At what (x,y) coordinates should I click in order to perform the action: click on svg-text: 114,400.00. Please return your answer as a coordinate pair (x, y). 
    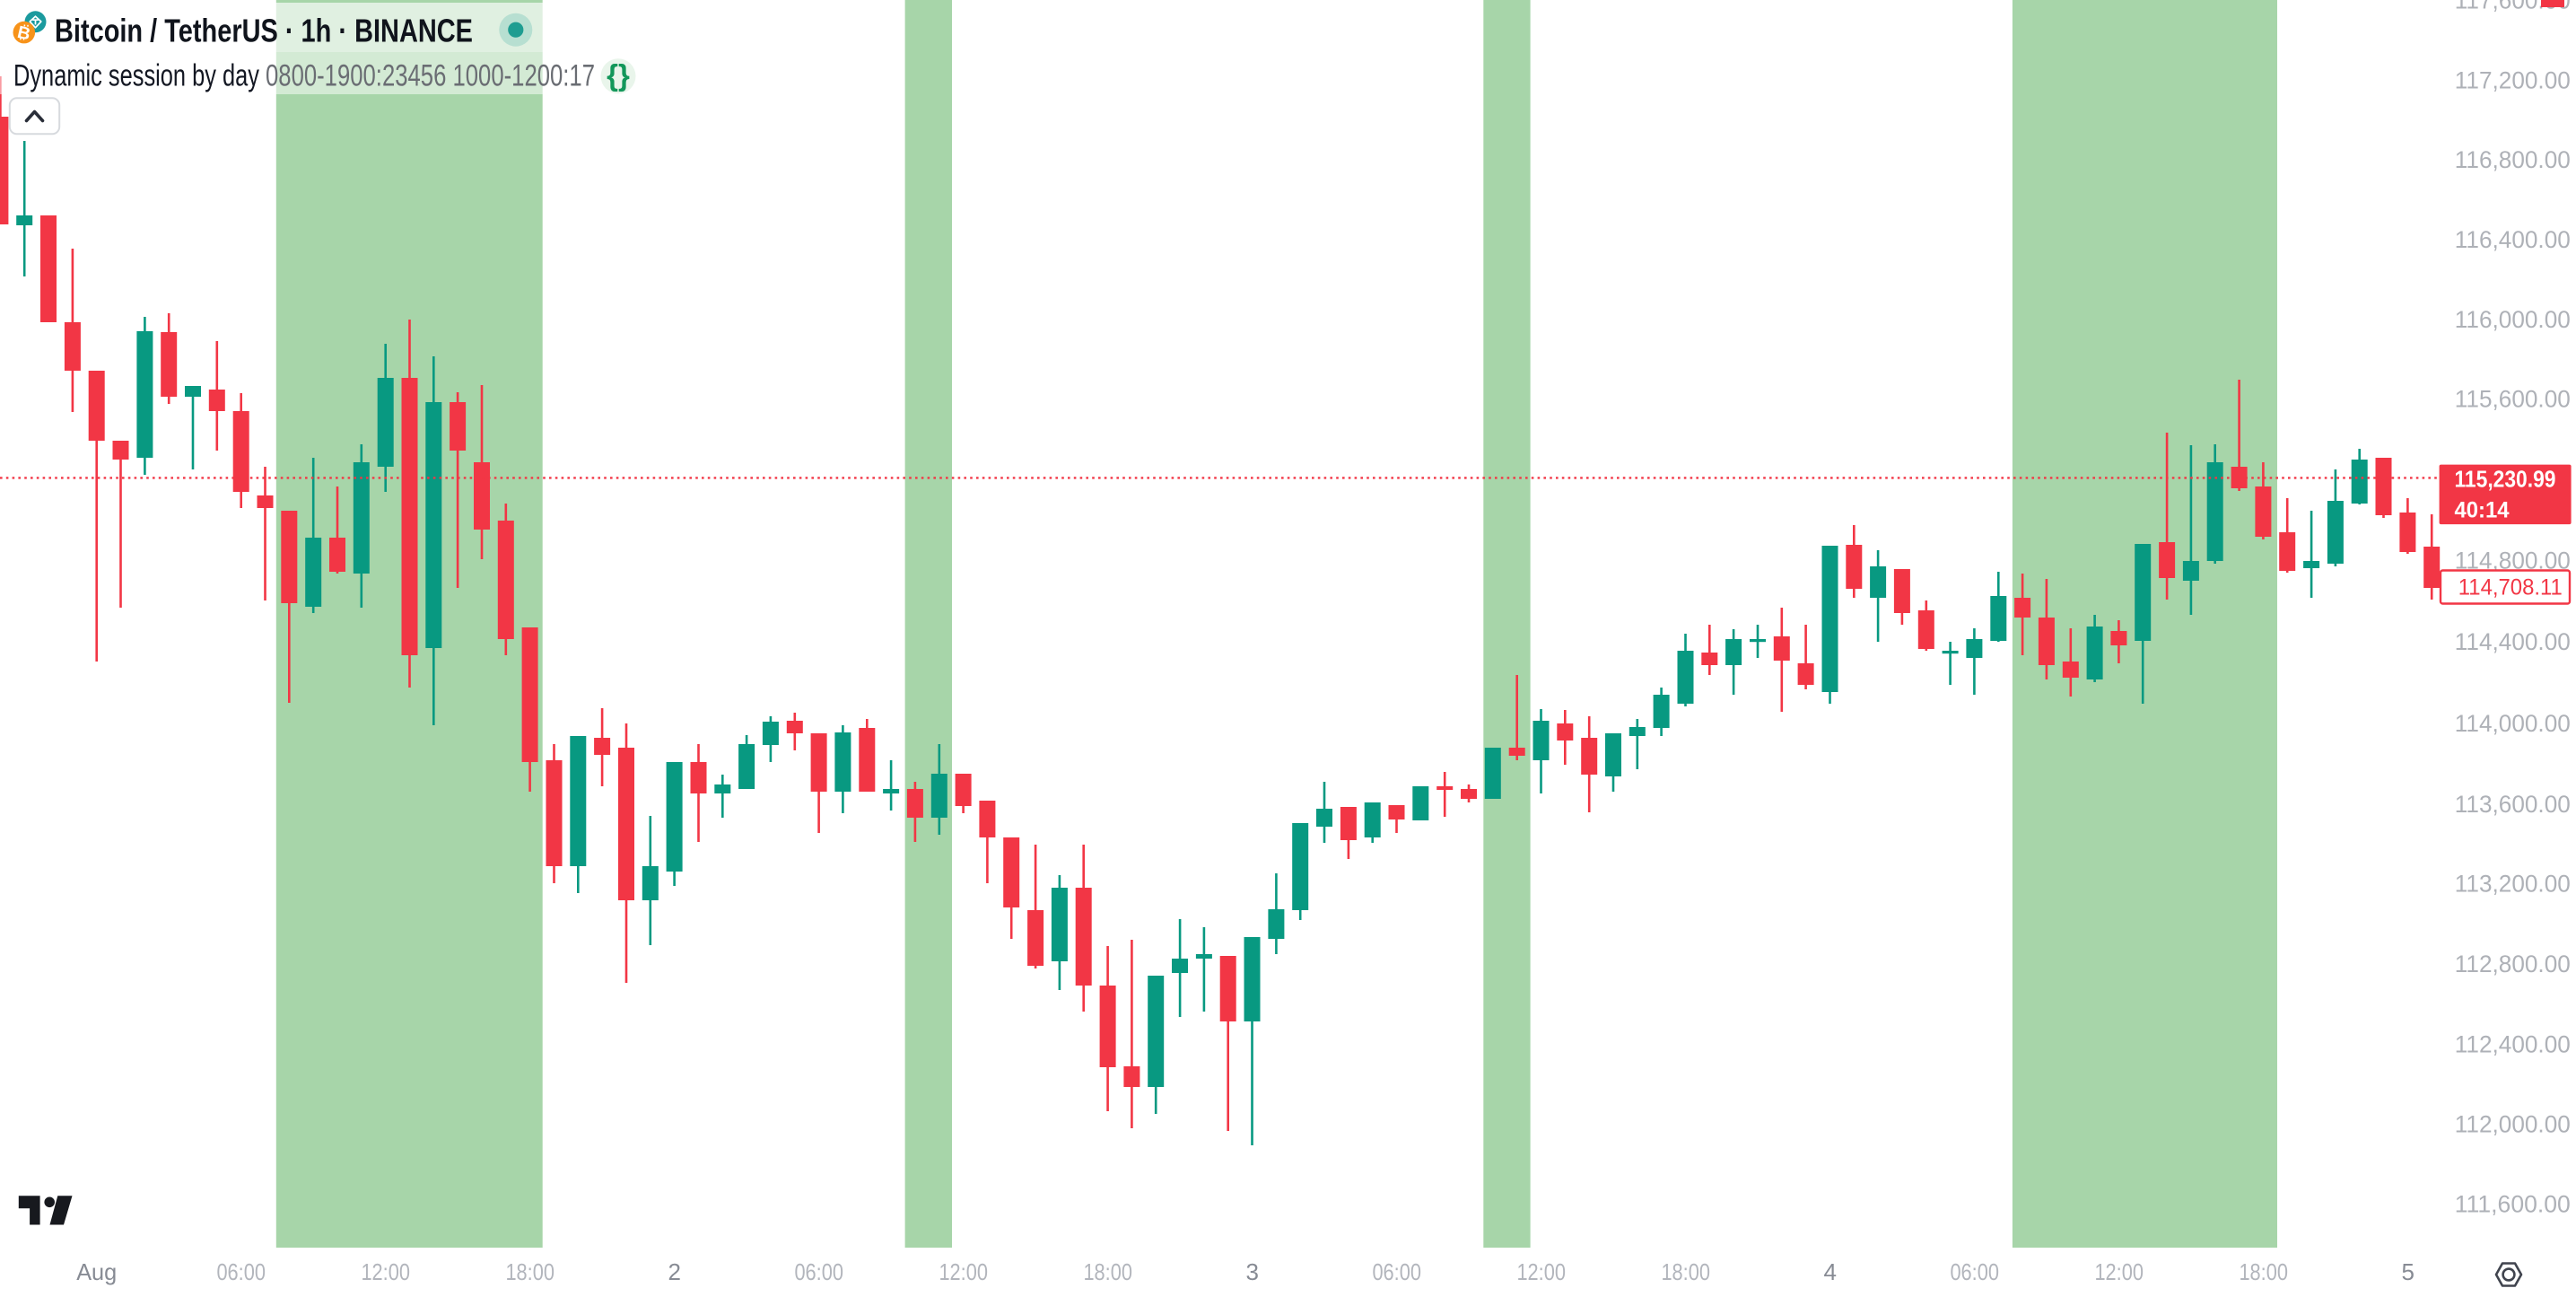
    Looking at the image, I should click on (2513, 641).